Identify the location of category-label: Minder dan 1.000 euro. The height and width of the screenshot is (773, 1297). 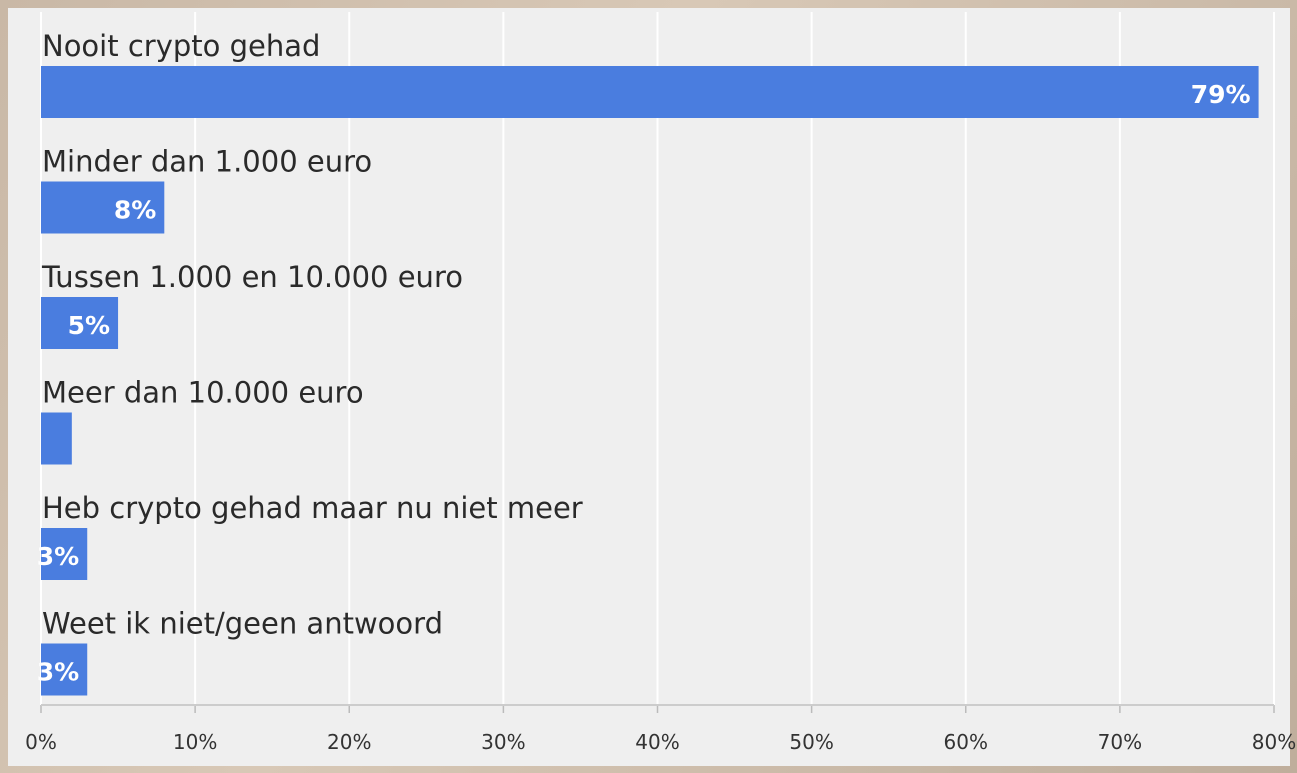
(207, 162).